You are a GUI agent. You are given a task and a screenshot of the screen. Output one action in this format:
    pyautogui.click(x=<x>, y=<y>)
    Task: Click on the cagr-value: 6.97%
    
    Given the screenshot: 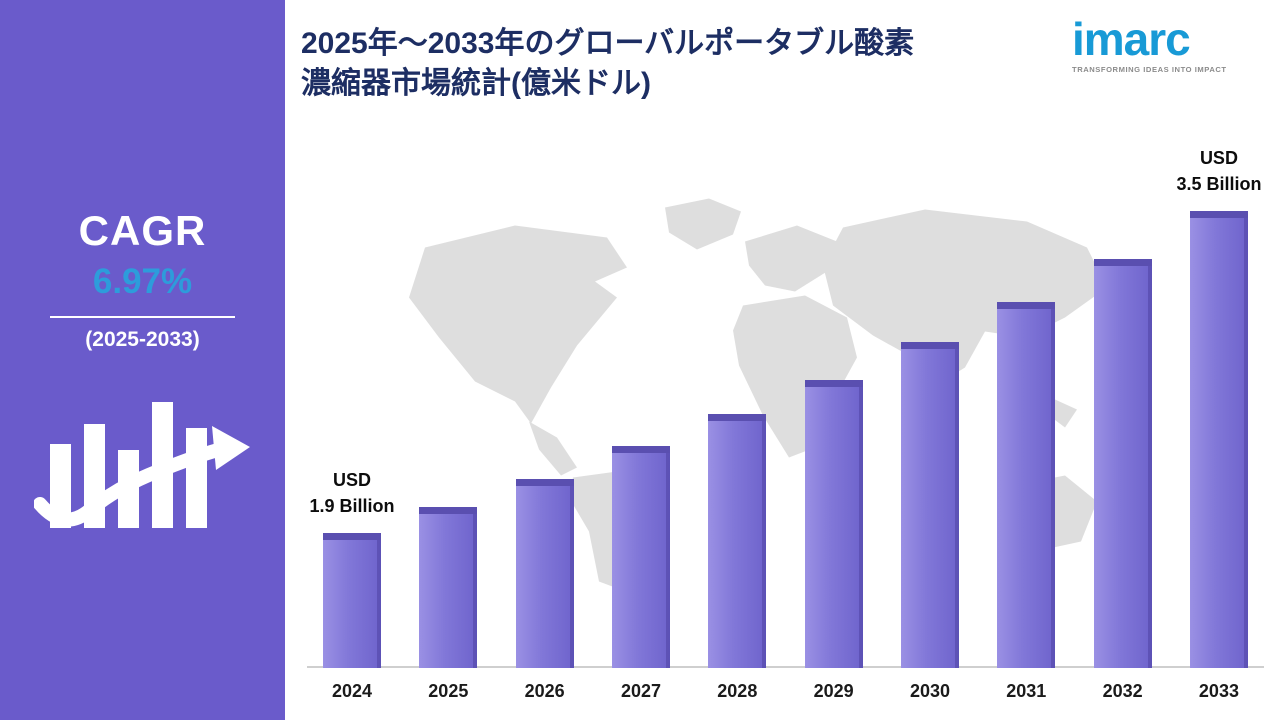 What is the action you would take?
    pyautogui.click(x=142, y=282)
    